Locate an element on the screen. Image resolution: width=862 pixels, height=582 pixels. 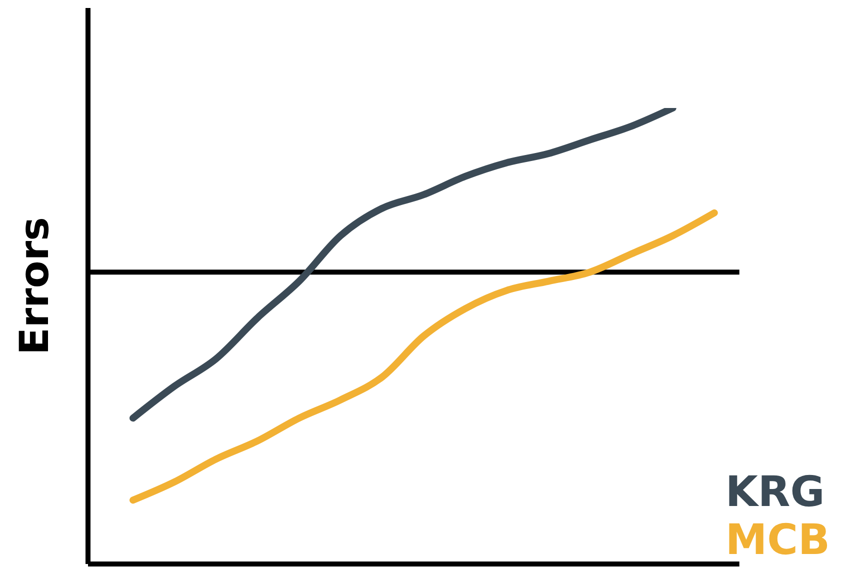
y-axis-title: Errors is located at coordinates (35, 286).